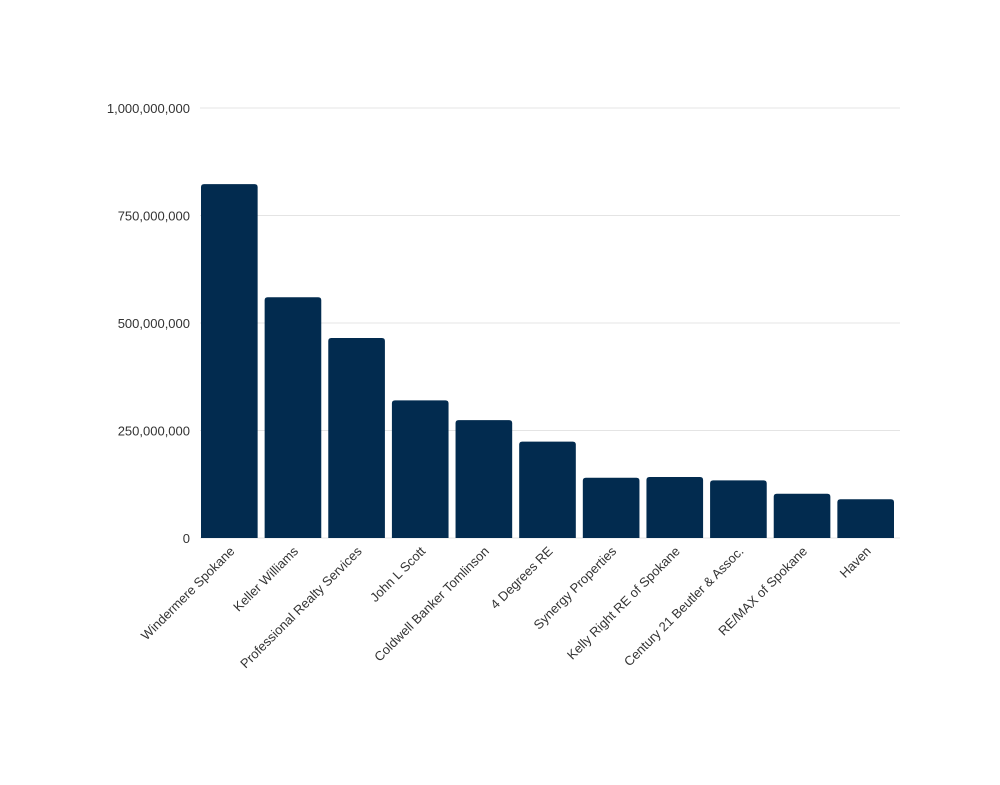 This screenshot has width=1000, height=785. Describe the element at coordinates (398, 574) in the screenshot. I see `x-tick-label: John L Scott` at that location.